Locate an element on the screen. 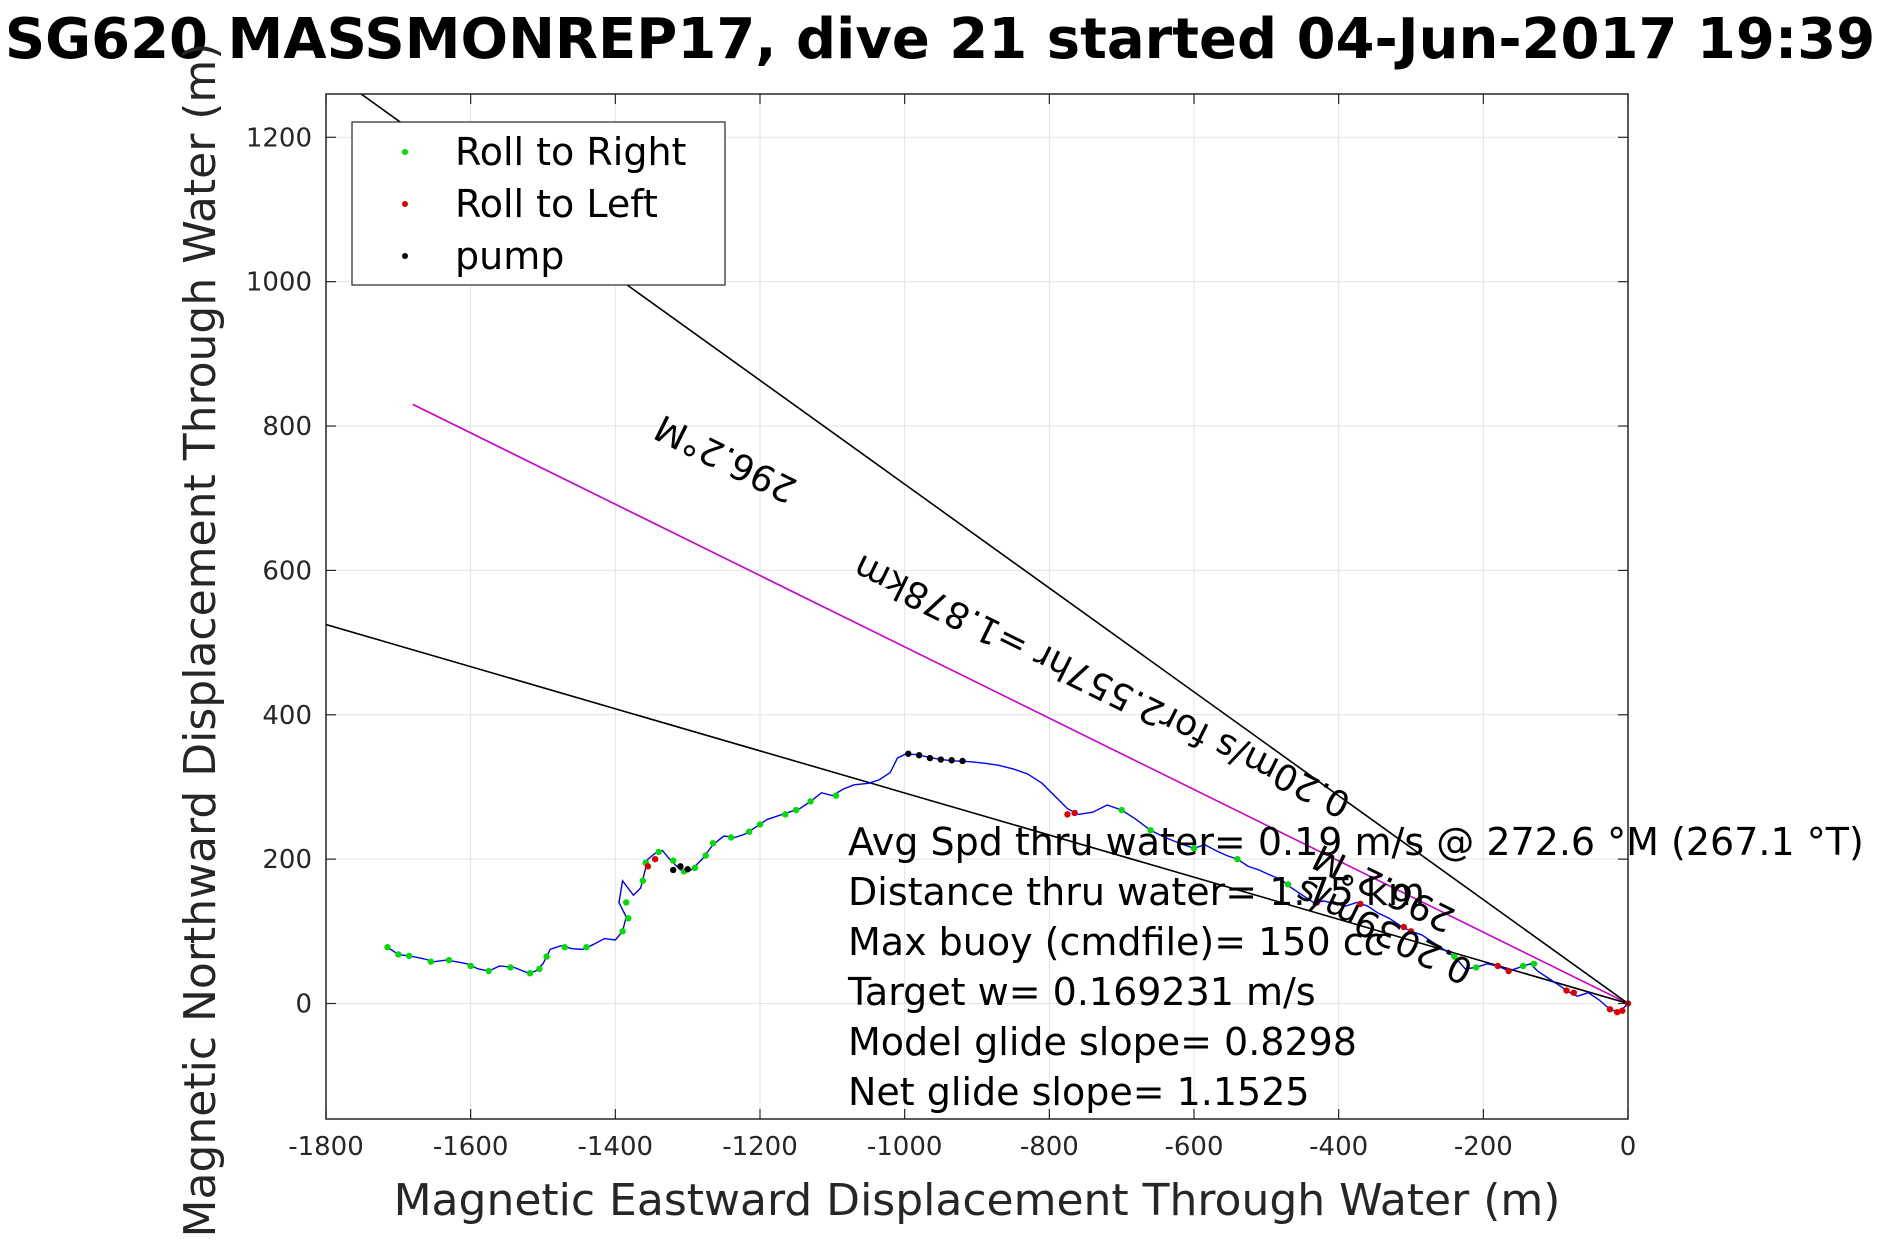 This screenshot has height=1260, width=1890. track-line is located at coordinates (1008, 883).